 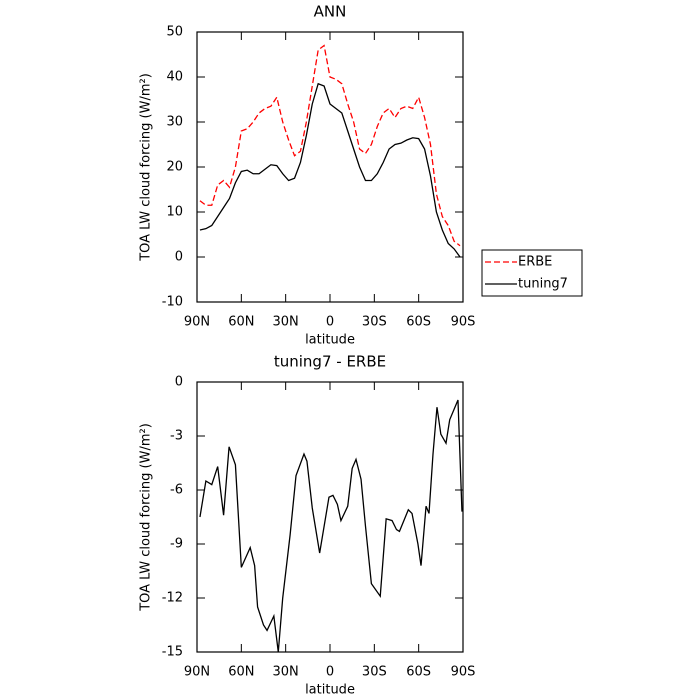 What do you see at coordinates (172, 302) in the screenshot?
I see `y-tick-label: -10` at bounding box center [172, 302].